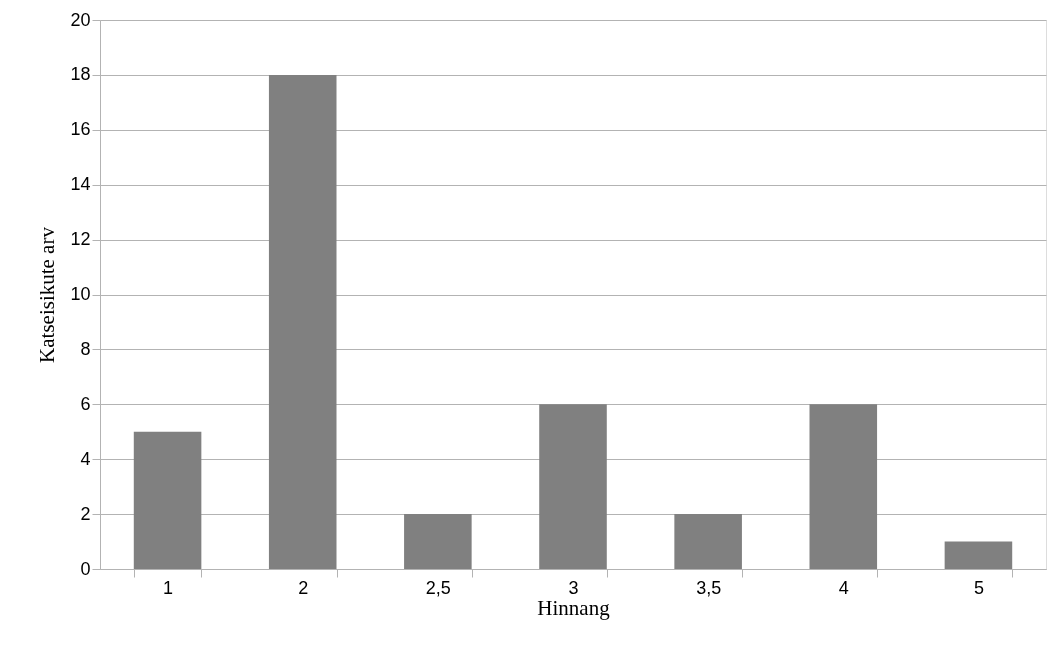 This screenshot has width=1057, height=646. Describe the element at coordinates (85, 458) in the screenshot. I see `y-tick-label: 4` at that location.